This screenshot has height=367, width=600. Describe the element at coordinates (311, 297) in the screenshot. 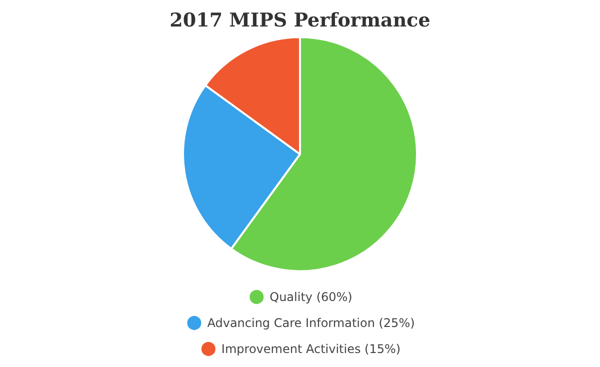

I see `legend-label: Quality (60%)` at that location.